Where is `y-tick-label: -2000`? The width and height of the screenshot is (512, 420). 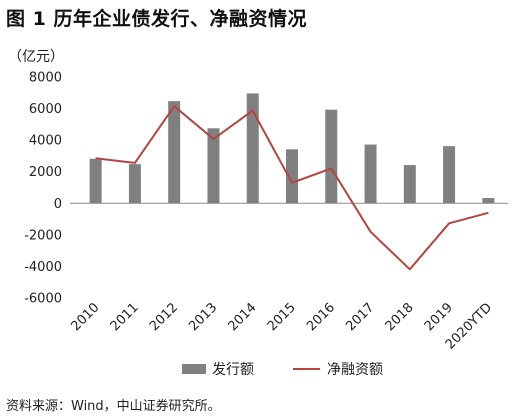
y-tick-label: -2000 is located at coordinates (43, 235).